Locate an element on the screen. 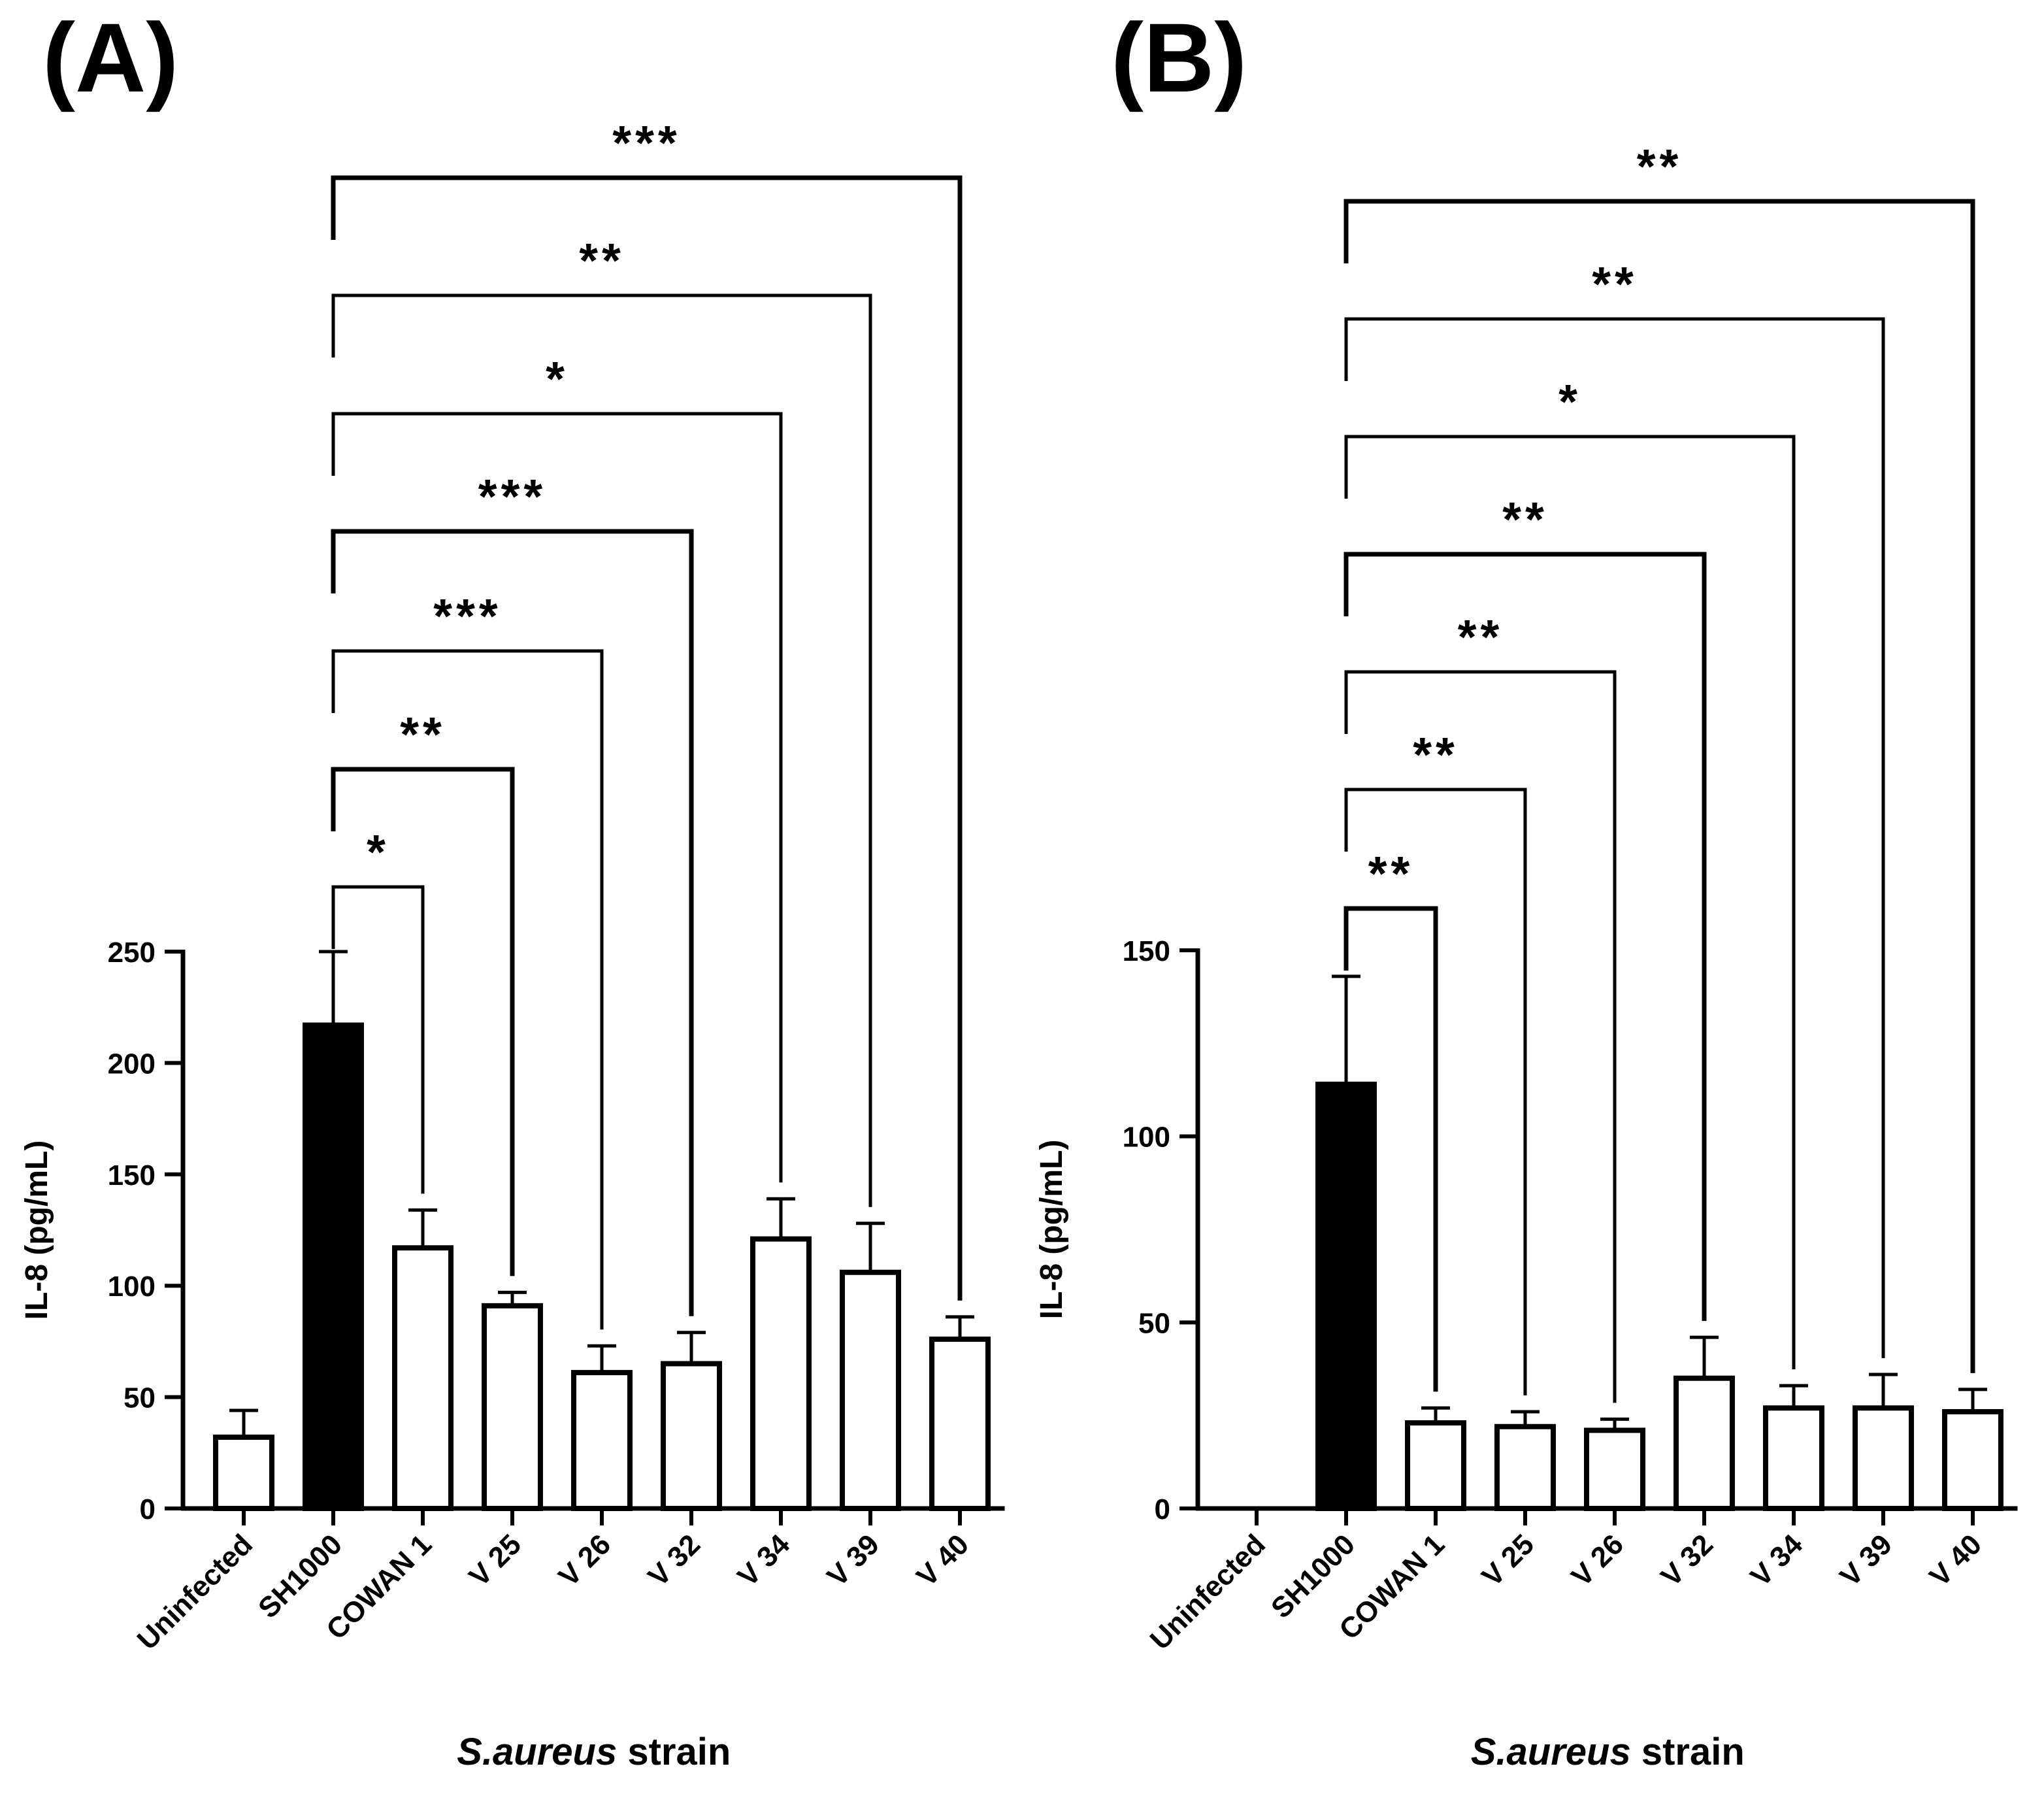  significance-label-v-26: *** is located at coordinates (467, 616).